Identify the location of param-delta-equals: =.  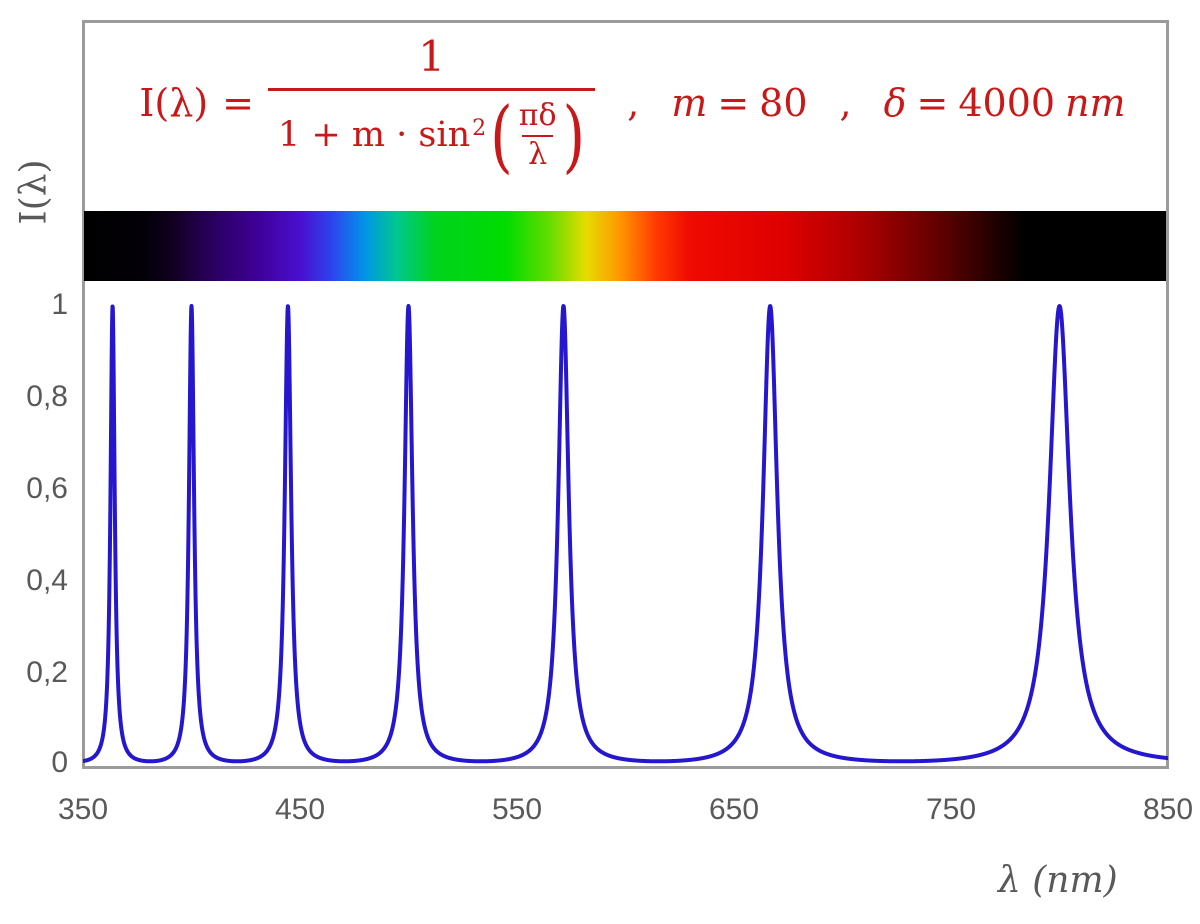
(932, 103).